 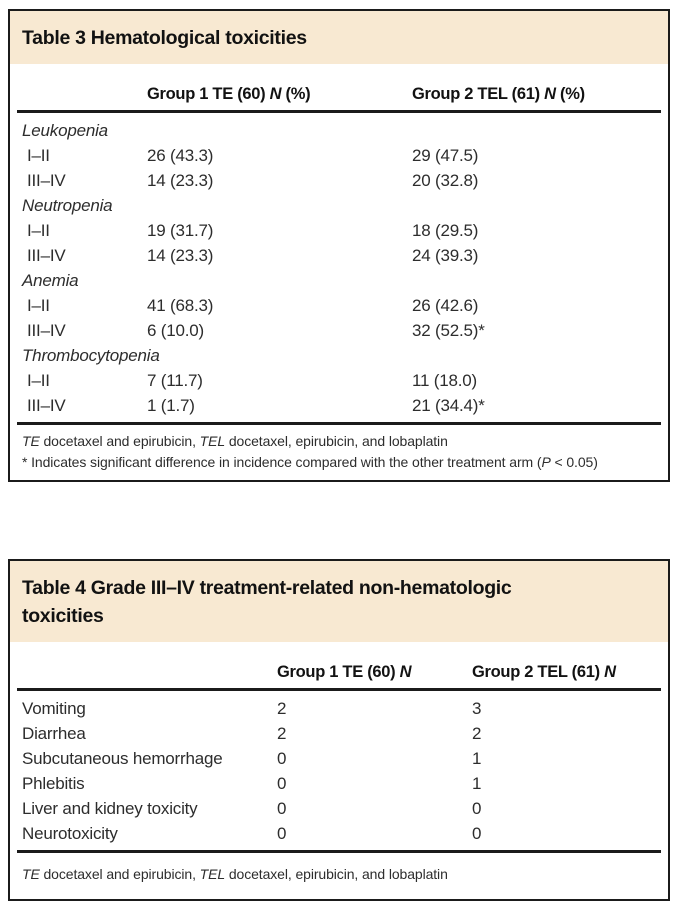 I want to click on table-row-category: Thrombocytopenia, so click(x=339, y=355).